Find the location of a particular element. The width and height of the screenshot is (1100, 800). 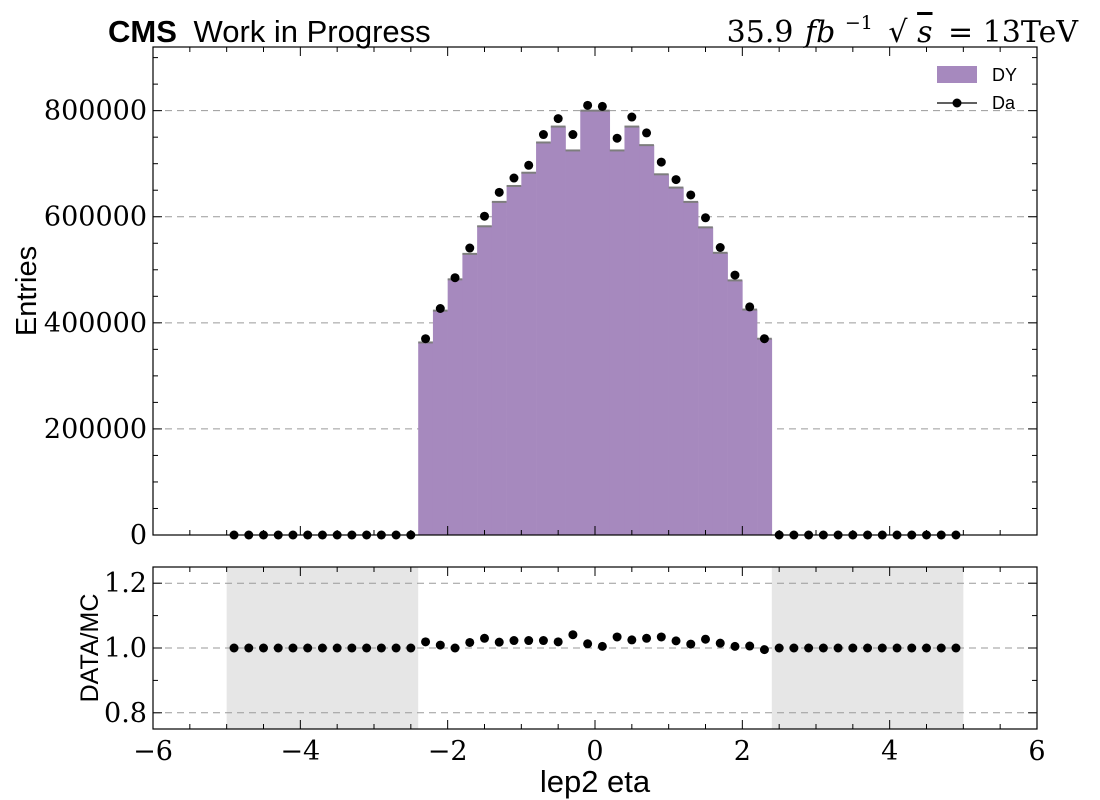

lumi-value: 35.9 is located at coordinates (760, 32).